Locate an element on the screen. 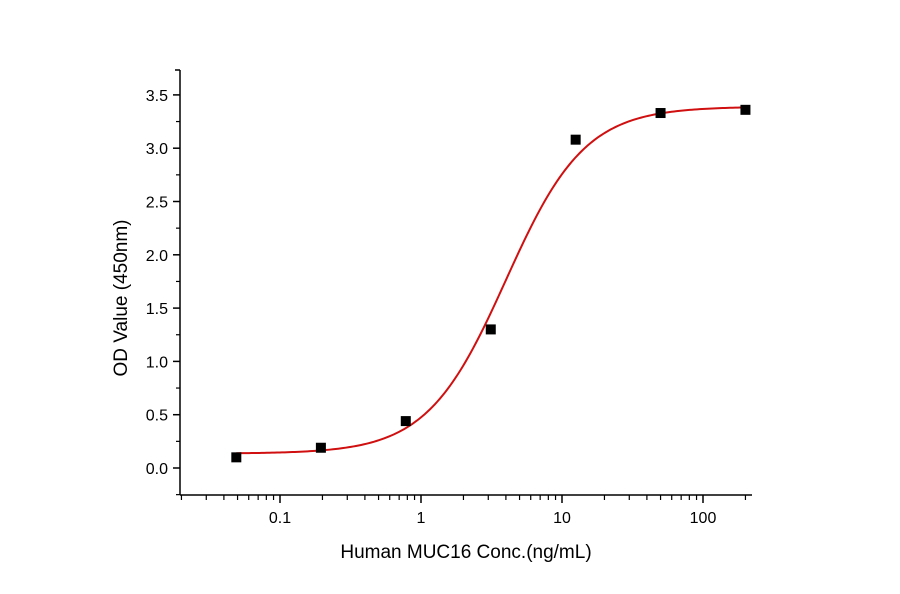  x-tick-label: 0.1 is located at coordinates (280, 518).